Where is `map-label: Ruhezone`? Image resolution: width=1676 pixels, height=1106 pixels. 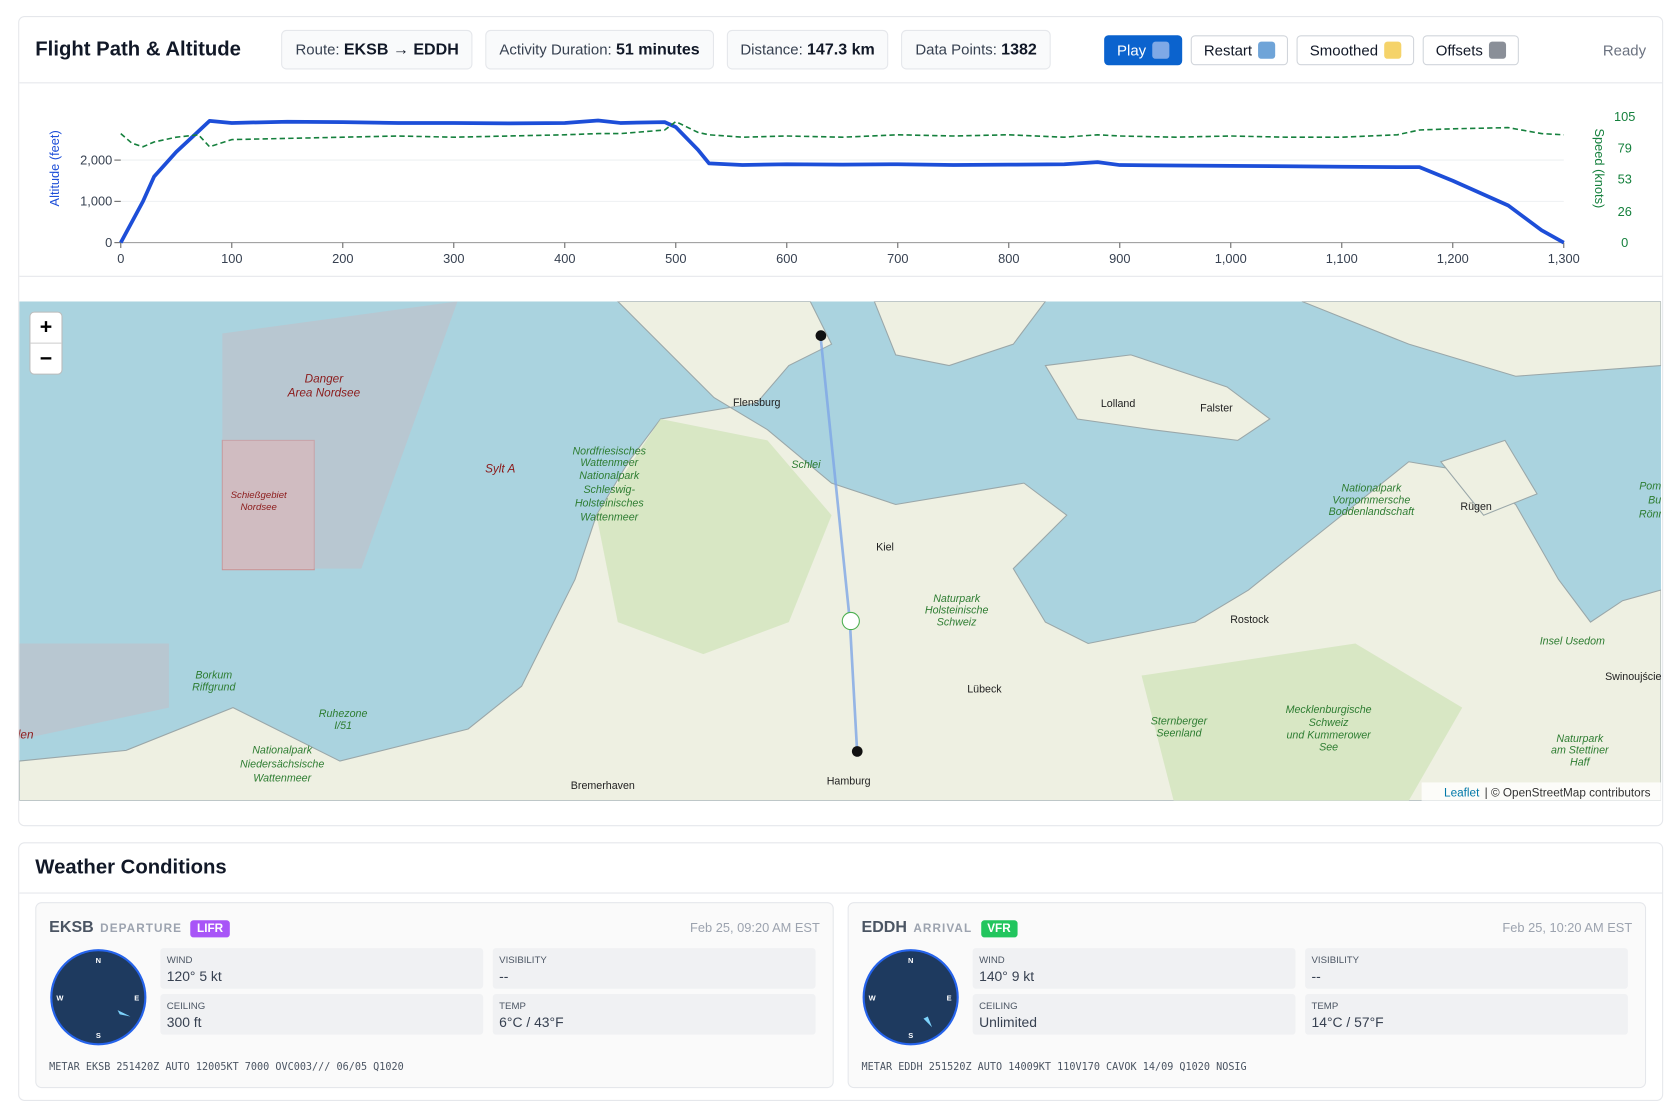 map-label: Ruhezone is located at coordinates (343, 714).